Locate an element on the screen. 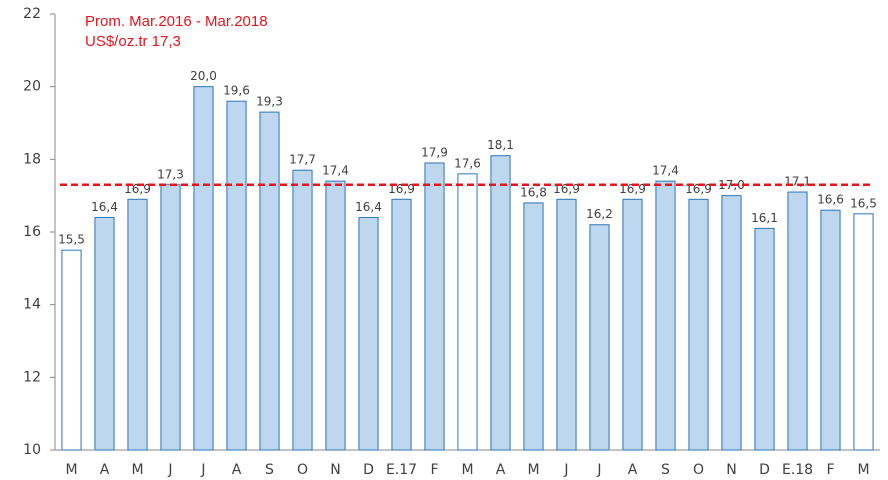 The height and width of the screenshot is (480, 888). y-tick-label: 14 is located at coordinates (32, 305).